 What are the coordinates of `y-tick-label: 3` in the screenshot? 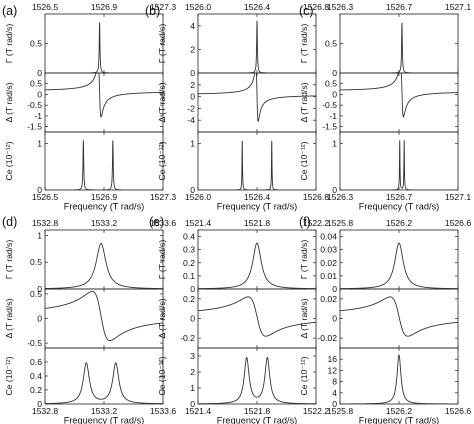 It's located at (192, 356).